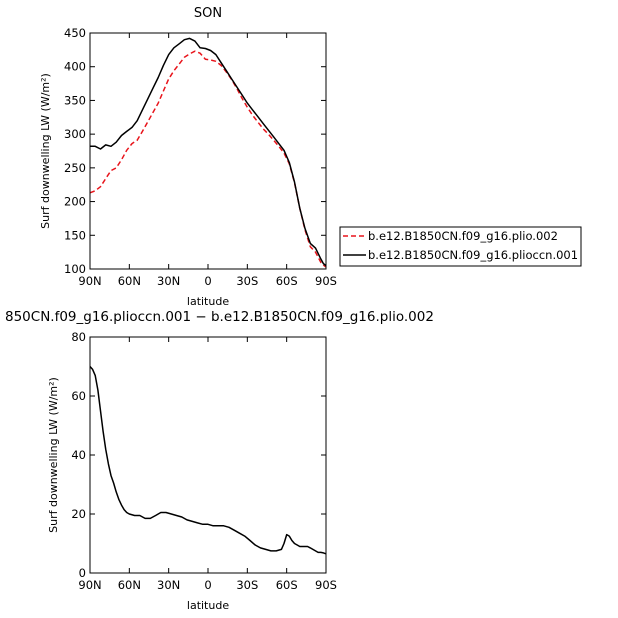 This screenshot has width=618, height=618. Describe the element at coordinates (326, 585) in the screenshot. I see `bottom-x-tick-label: 90S` at that location.